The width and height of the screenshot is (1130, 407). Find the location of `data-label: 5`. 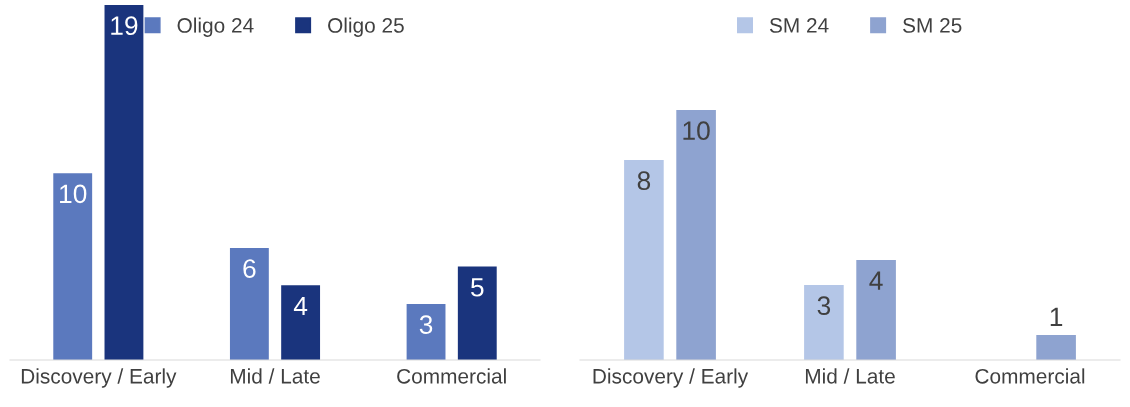

data-label: 5 is located at coordinates (477, 287).